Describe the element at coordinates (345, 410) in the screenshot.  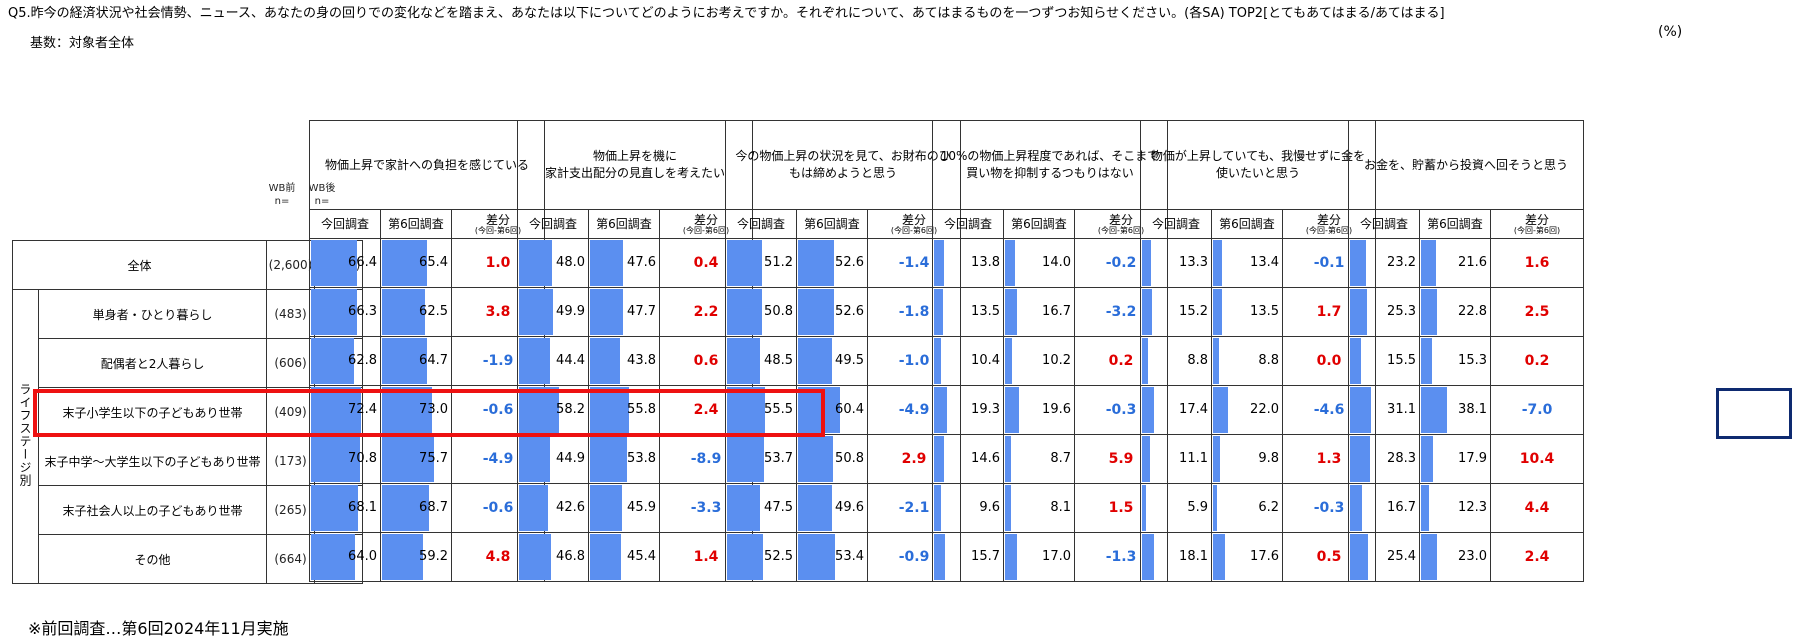
I see `current-value-cell: 72.4` at that location.